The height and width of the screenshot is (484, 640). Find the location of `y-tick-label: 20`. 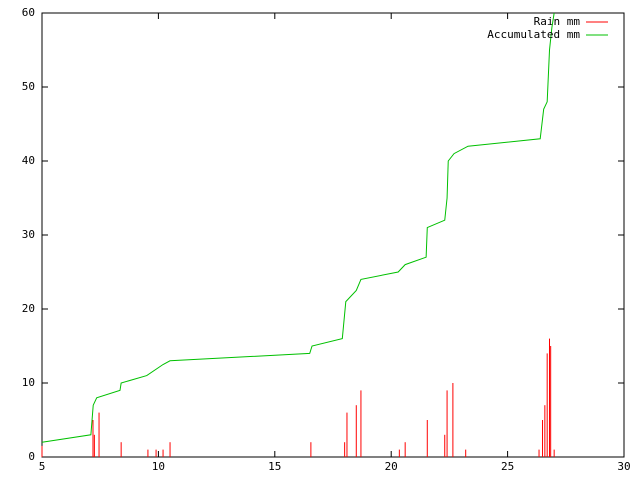

y-tick-label: 20 is located at coordinates (28, 308).